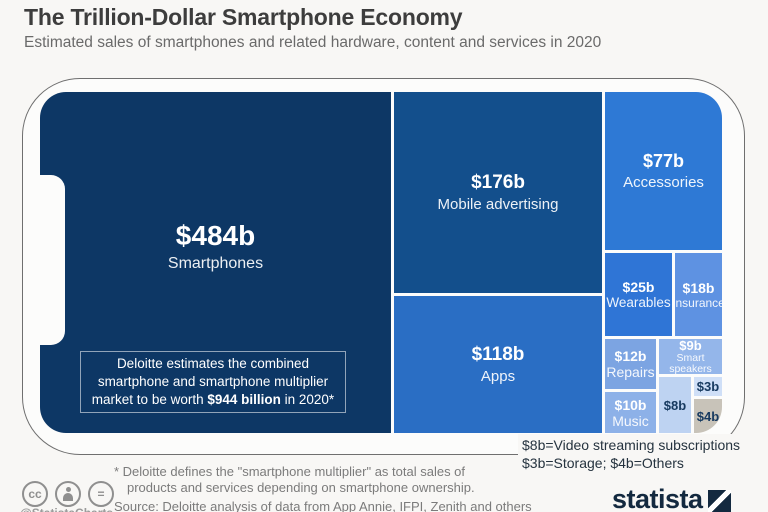 The image size is (768, 512). I want to click on statista-logo-mark-icon, so click(719, 500).